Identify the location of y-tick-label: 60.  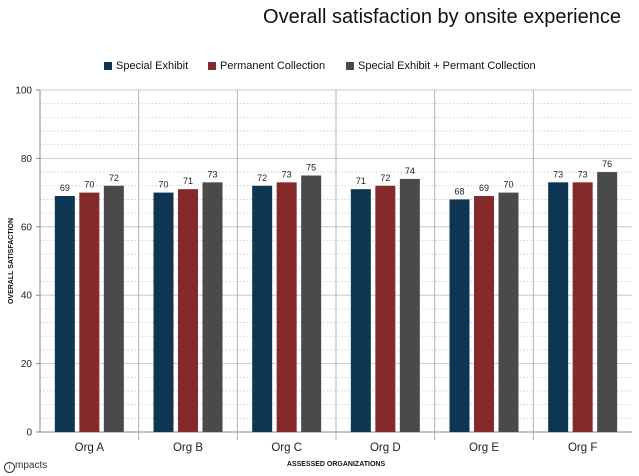
(27, 227).